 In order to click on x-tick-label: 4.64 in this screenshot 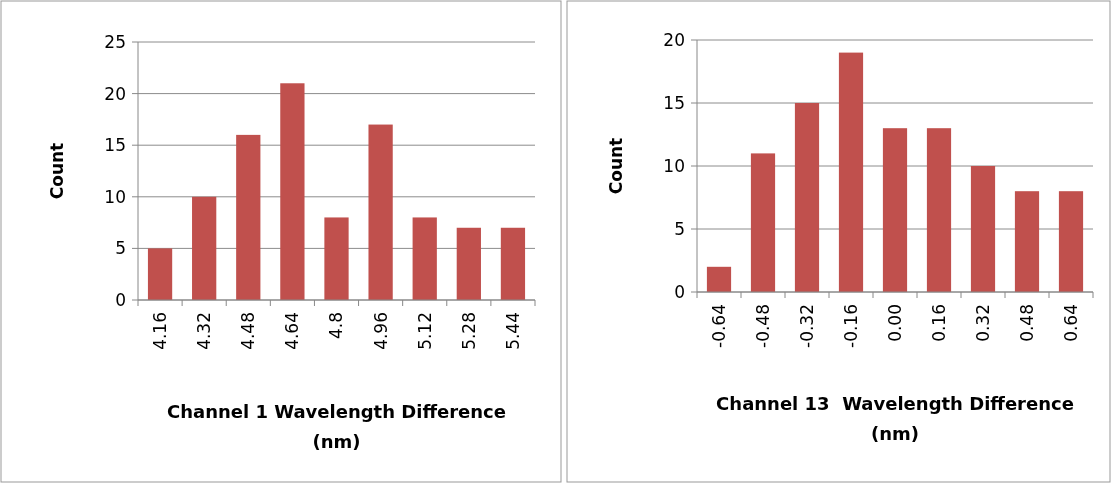, I will do `click(292, 331)`.